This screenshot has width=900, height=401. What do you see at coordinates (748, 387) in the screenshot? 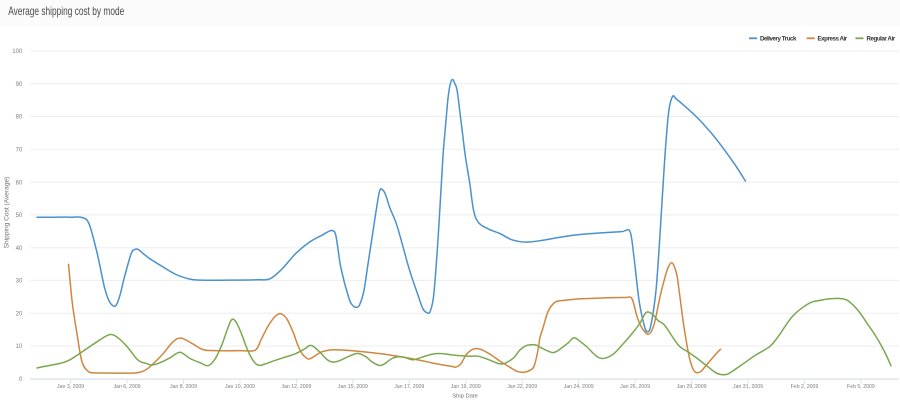
I see `svg-text: Jan 31, 2009` at bounding box center [748, 387].